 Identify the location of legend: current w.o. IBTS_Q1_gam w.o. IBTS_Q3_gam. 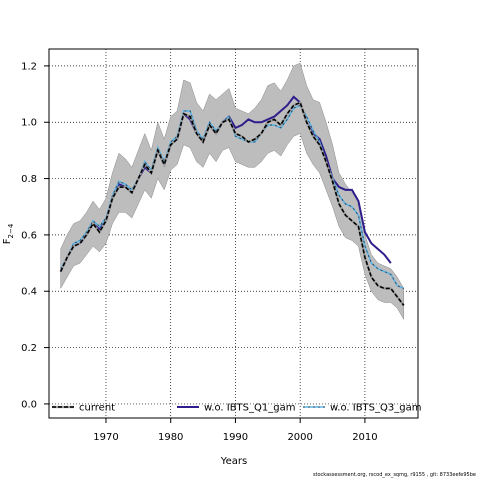
(236, 408).